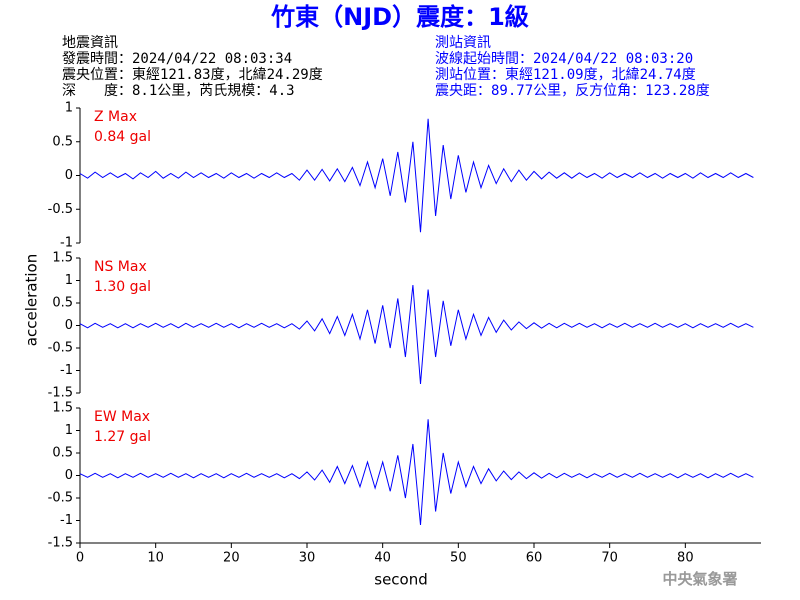 The height and width of the screenshot is (600, 800). I want to click on info-line: 發震時間：2024/04/22 08:03:34, so click(177, 59).